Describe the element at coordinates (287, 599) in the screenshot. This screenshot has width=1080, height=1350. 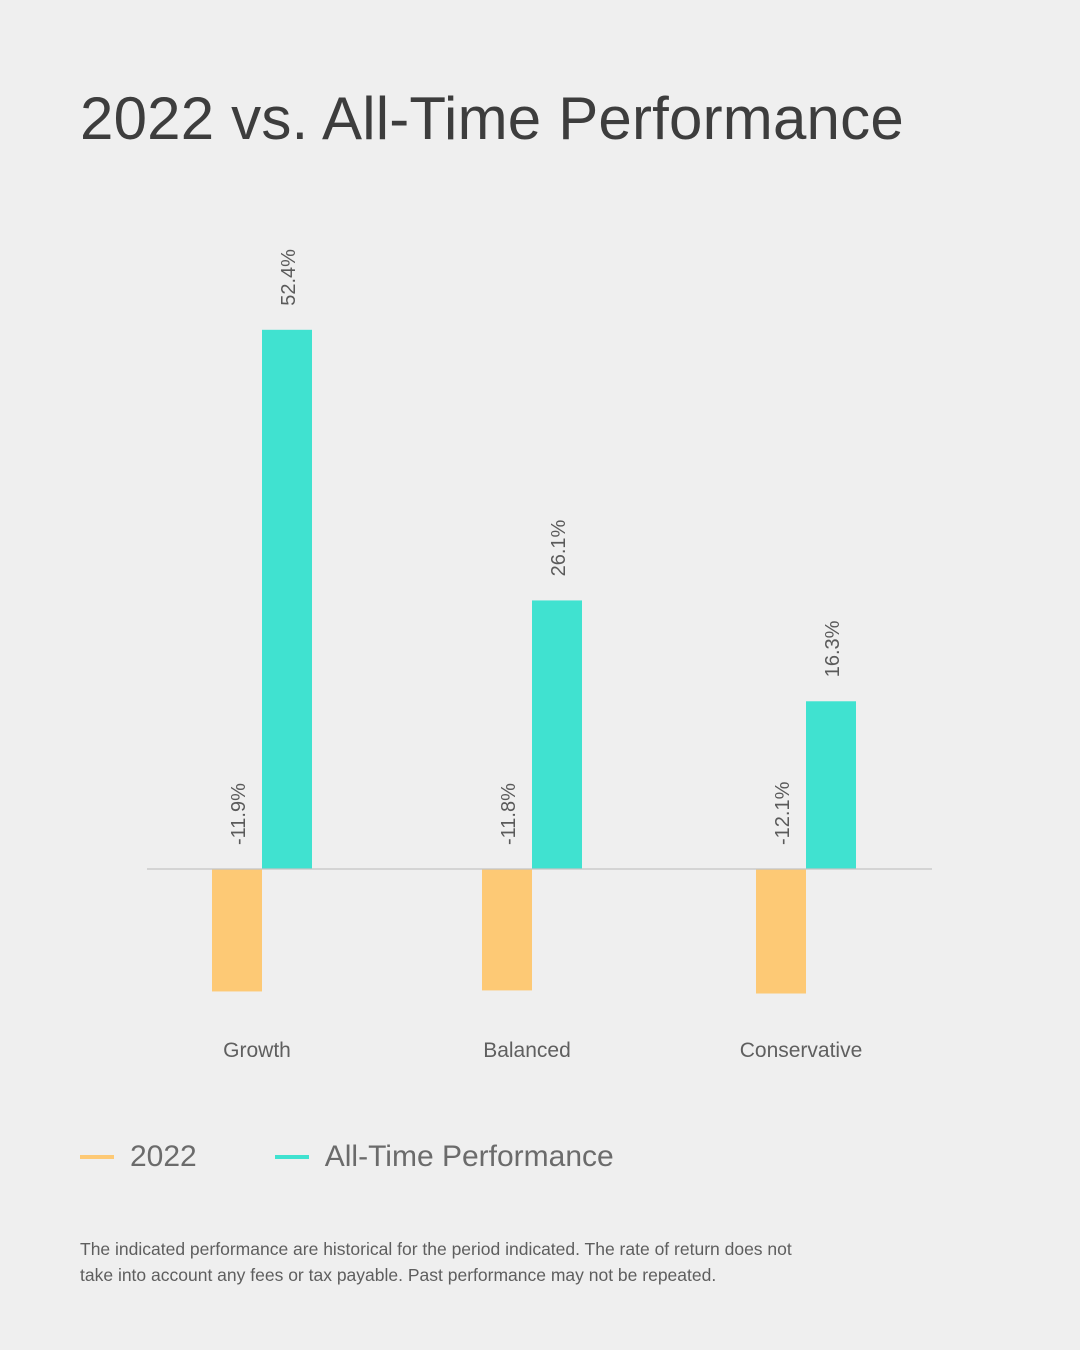
I see `bar-all-time-growth` at that location.